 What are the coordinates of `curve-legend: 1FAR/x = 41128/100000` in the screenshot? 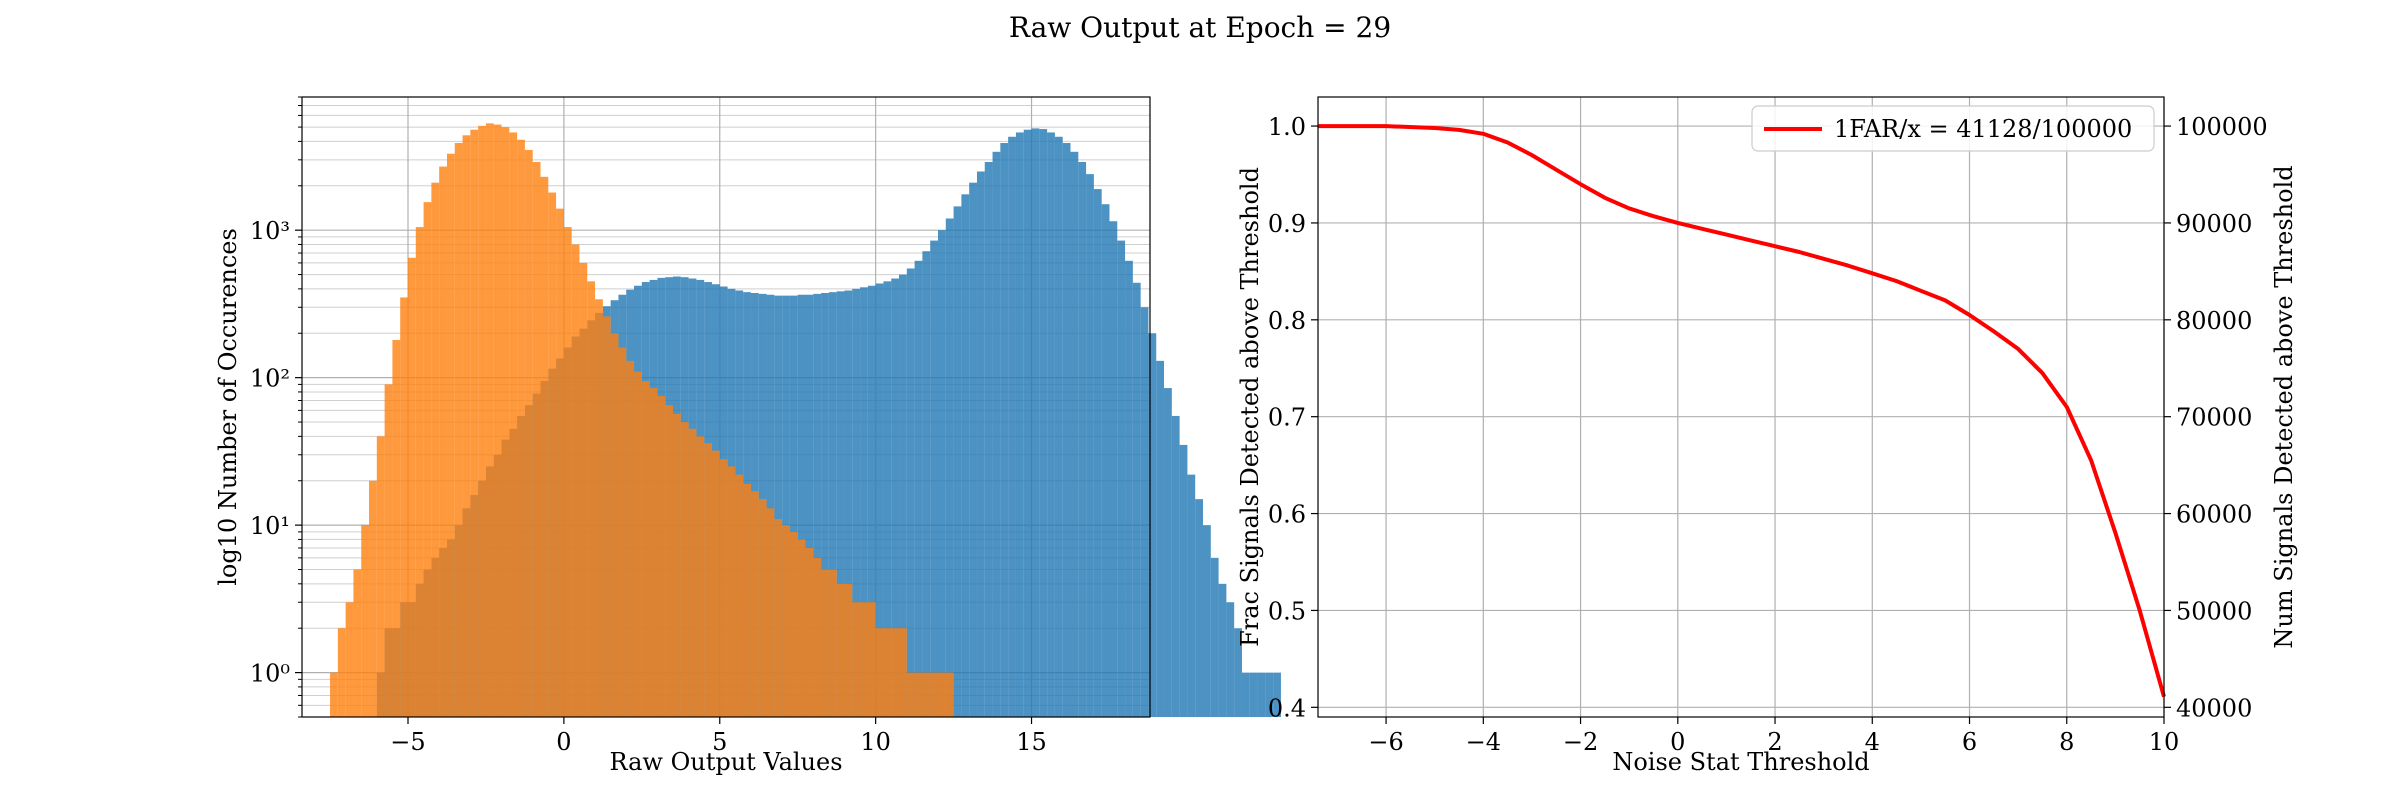 It's located at (1953, 128).